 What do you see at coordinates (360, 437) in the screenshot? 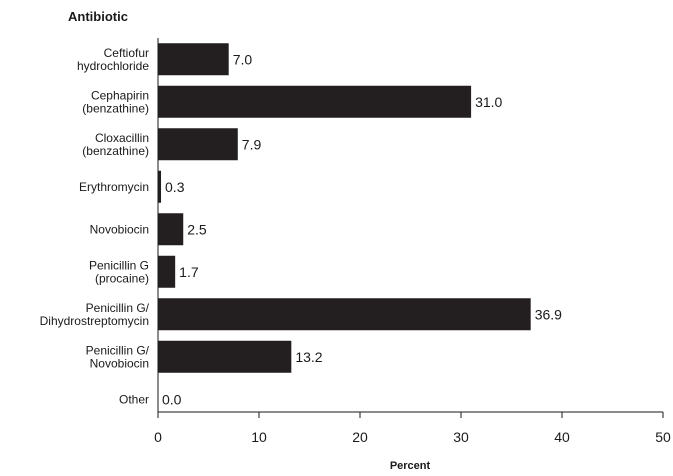
I see `x-tick-label: 20` at bounding box center [360, 437].